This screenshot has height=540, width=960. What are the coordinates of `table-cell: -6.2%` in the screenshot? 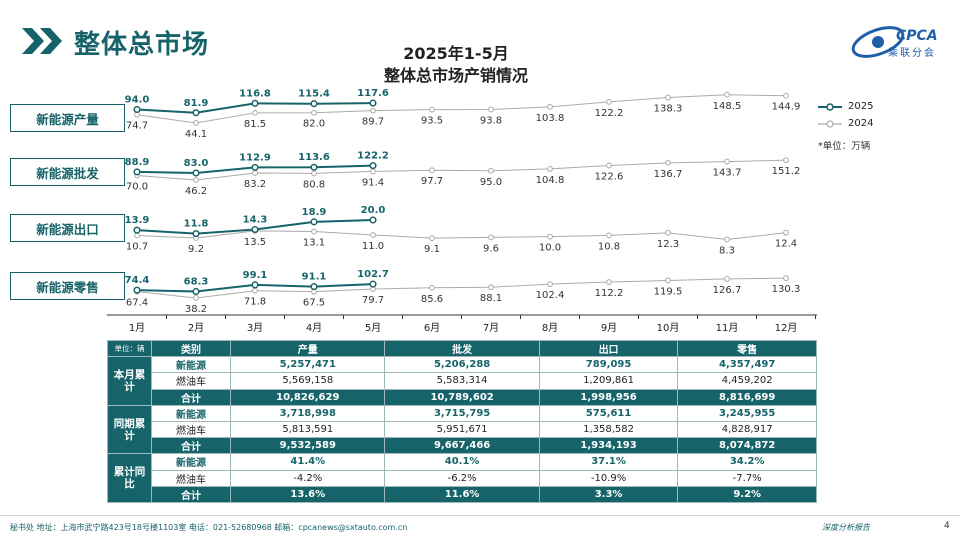 It's located at (462, 478).